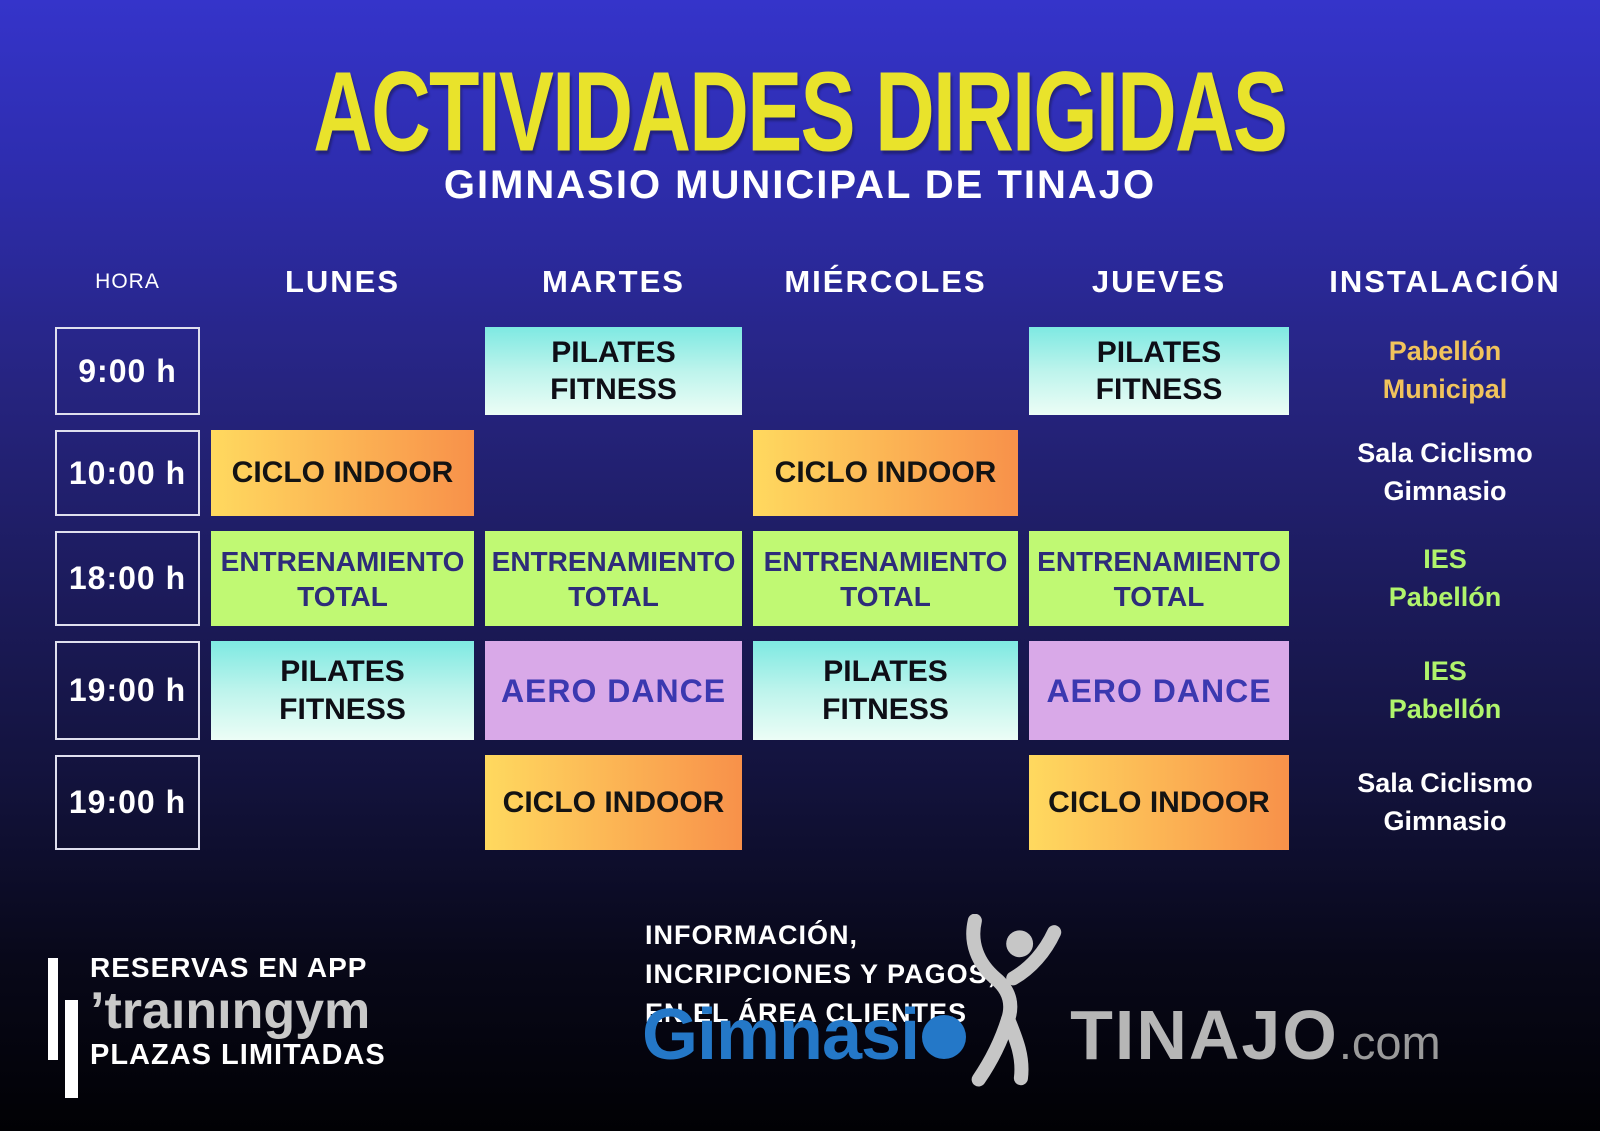  What do you see at coordinates (1159, 281) in the screenshot?
I see `column-header-jueves: JUEVES` at bounding box center [1159, 281].